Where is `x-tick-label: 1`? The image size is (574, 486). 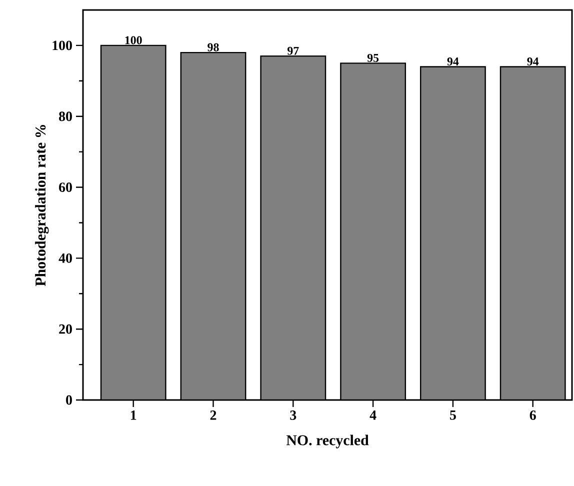 x-tick-label: 1 is located at coordinates (133, 415).